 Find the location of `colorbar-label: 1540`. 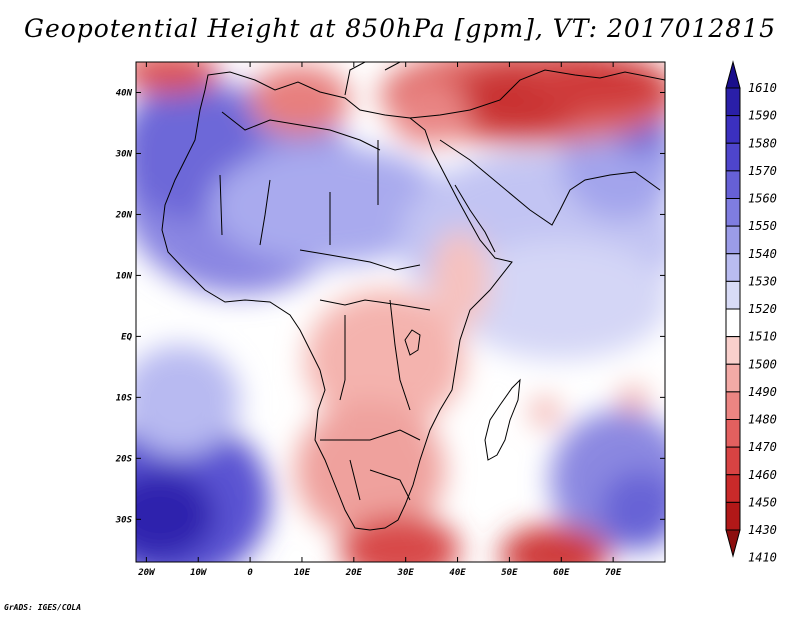

colorbar-label: 1540 is located at coordinates (762, 254).